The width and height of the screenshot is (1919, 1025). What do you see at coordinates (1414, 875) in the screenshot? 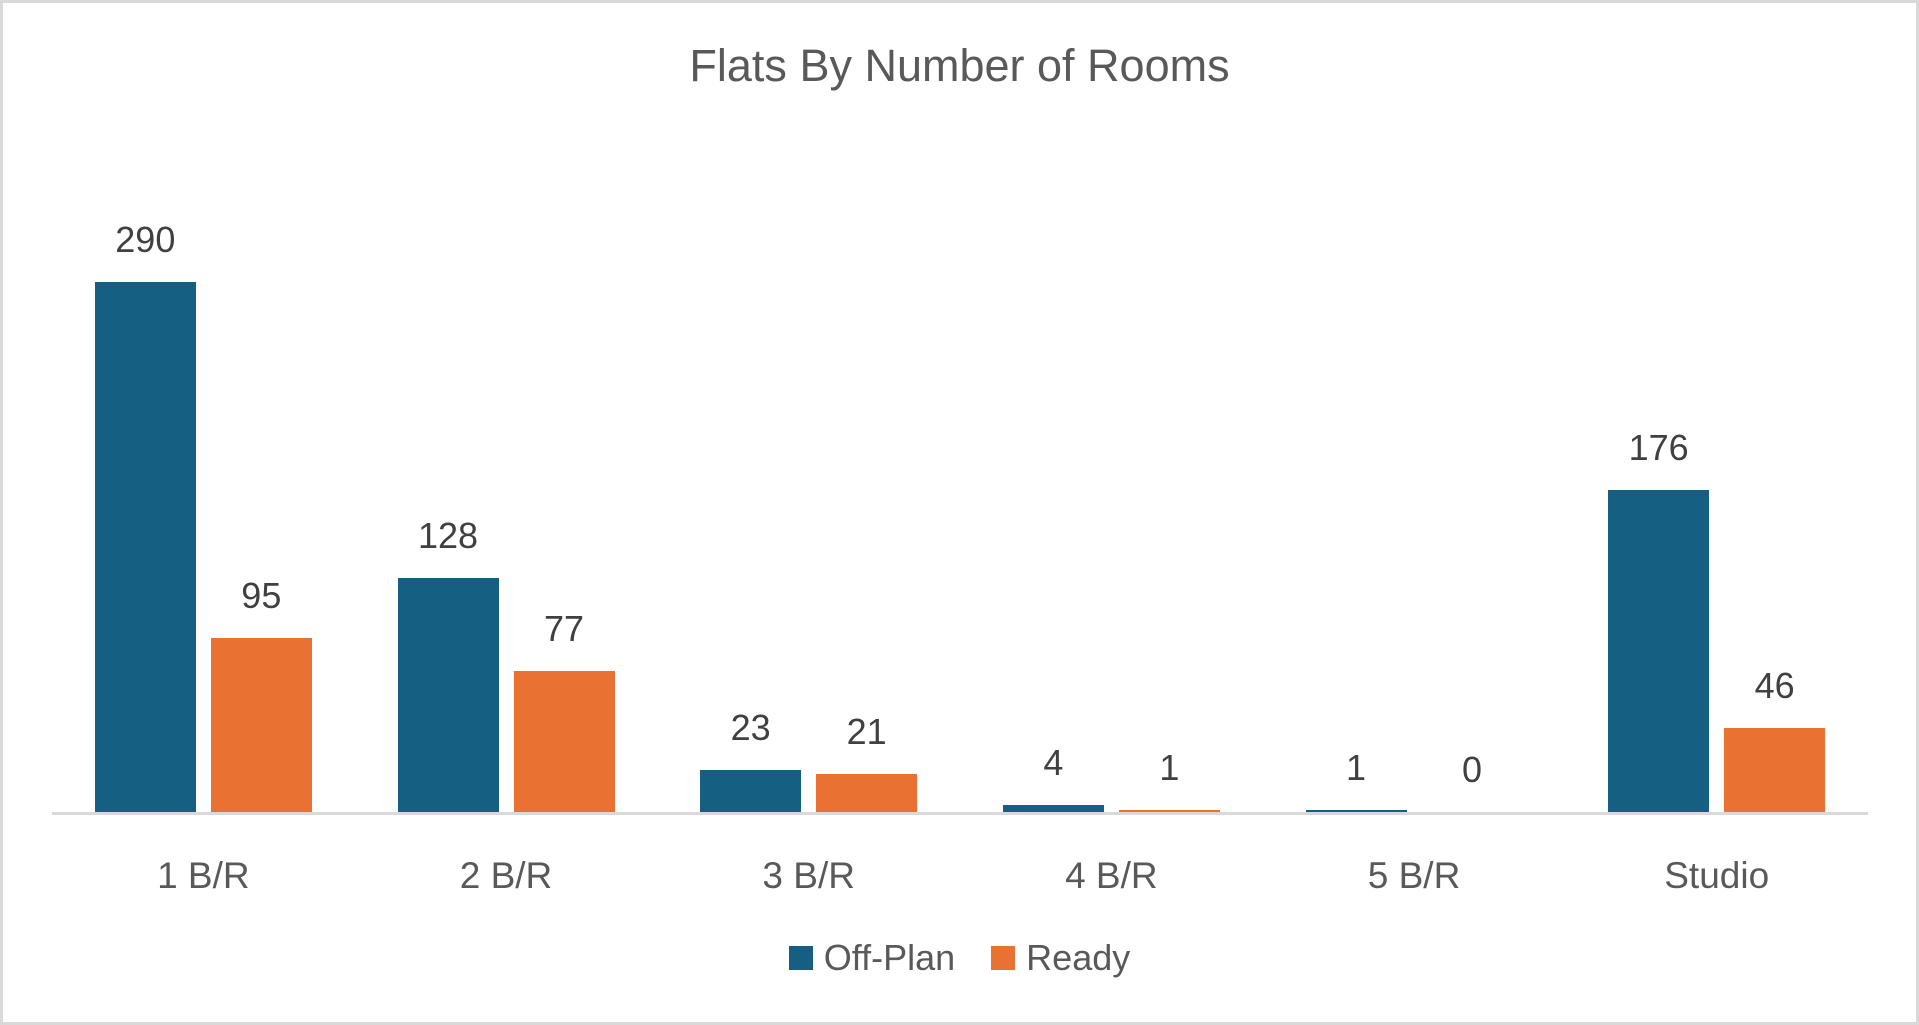
I see `category-label: 5 B/R` at bounding box center [1414, 875].